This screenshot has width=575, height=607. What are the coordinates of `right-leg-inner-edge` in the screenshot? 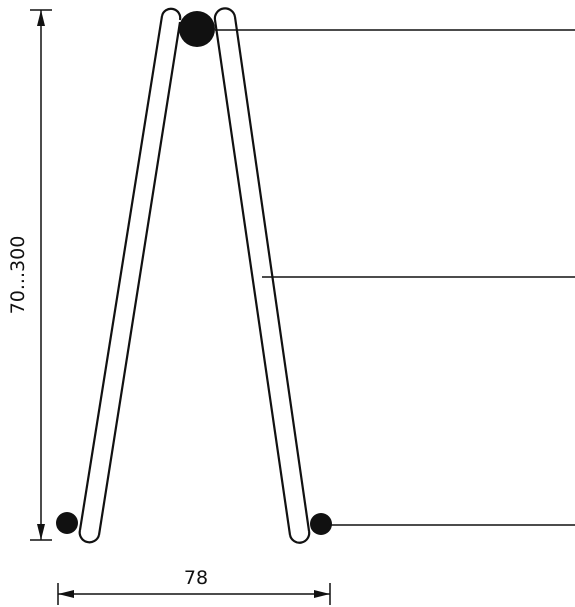 It's located at (252, 277).